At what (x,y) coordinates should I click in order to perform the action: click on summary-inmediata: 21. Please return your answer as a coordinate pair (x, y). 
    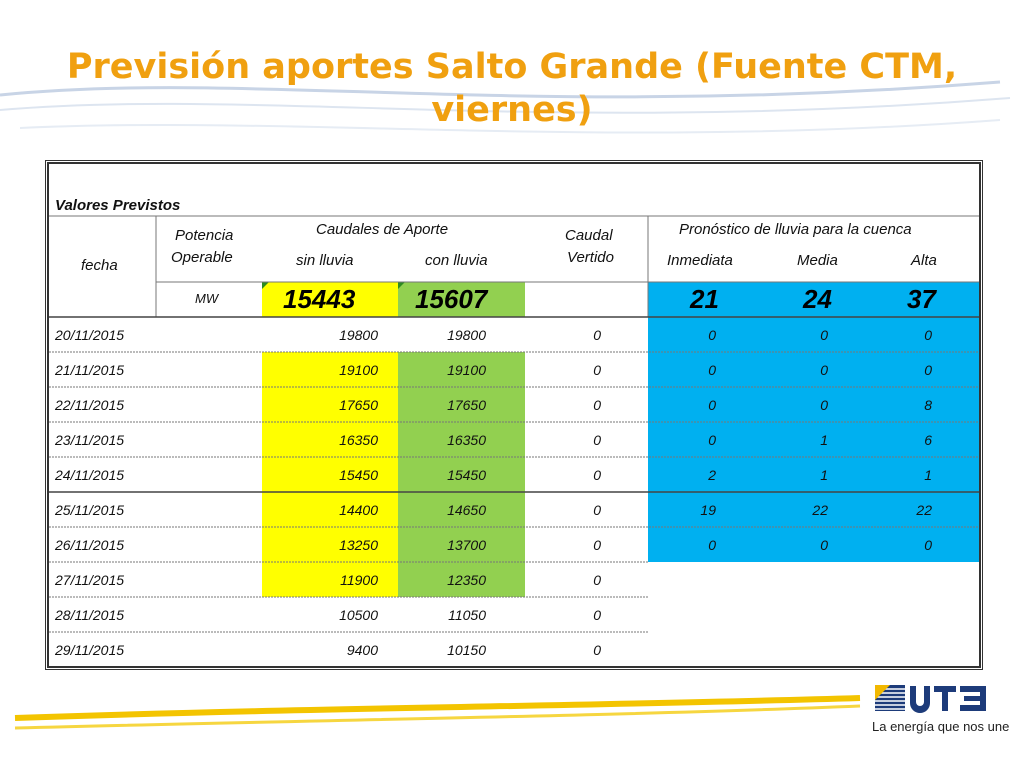
    Looking at the image, I should click on (704, 299).